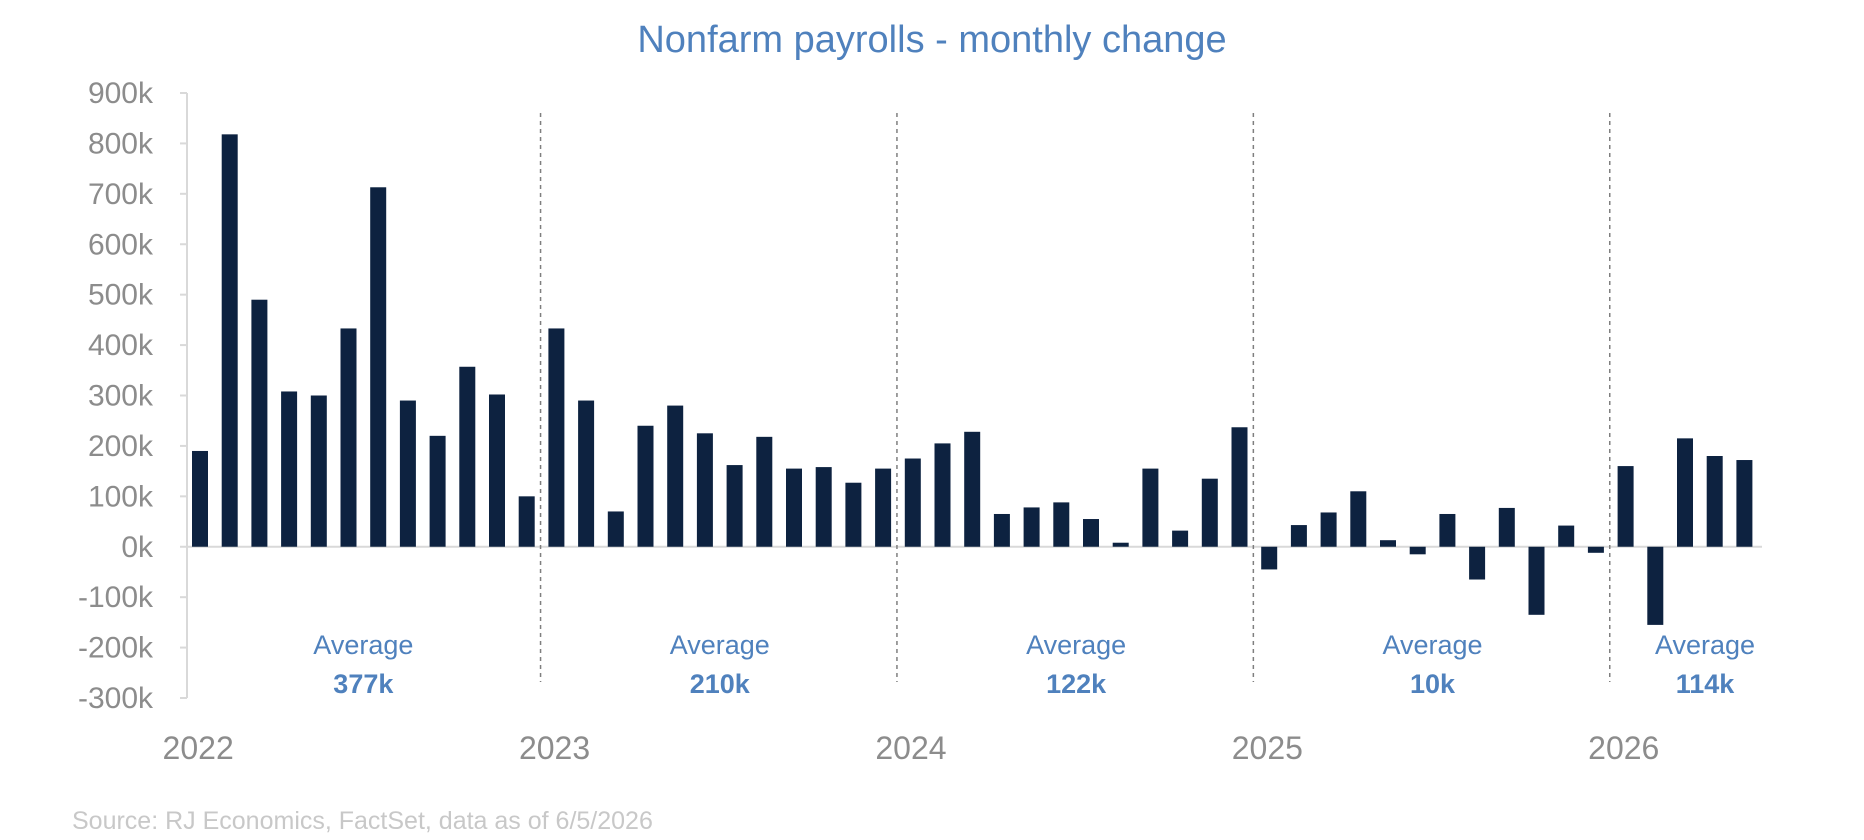  Describe the element at coordinates (121, 396) in the screenshot. I see `y-tick-label: 300k` at that location.